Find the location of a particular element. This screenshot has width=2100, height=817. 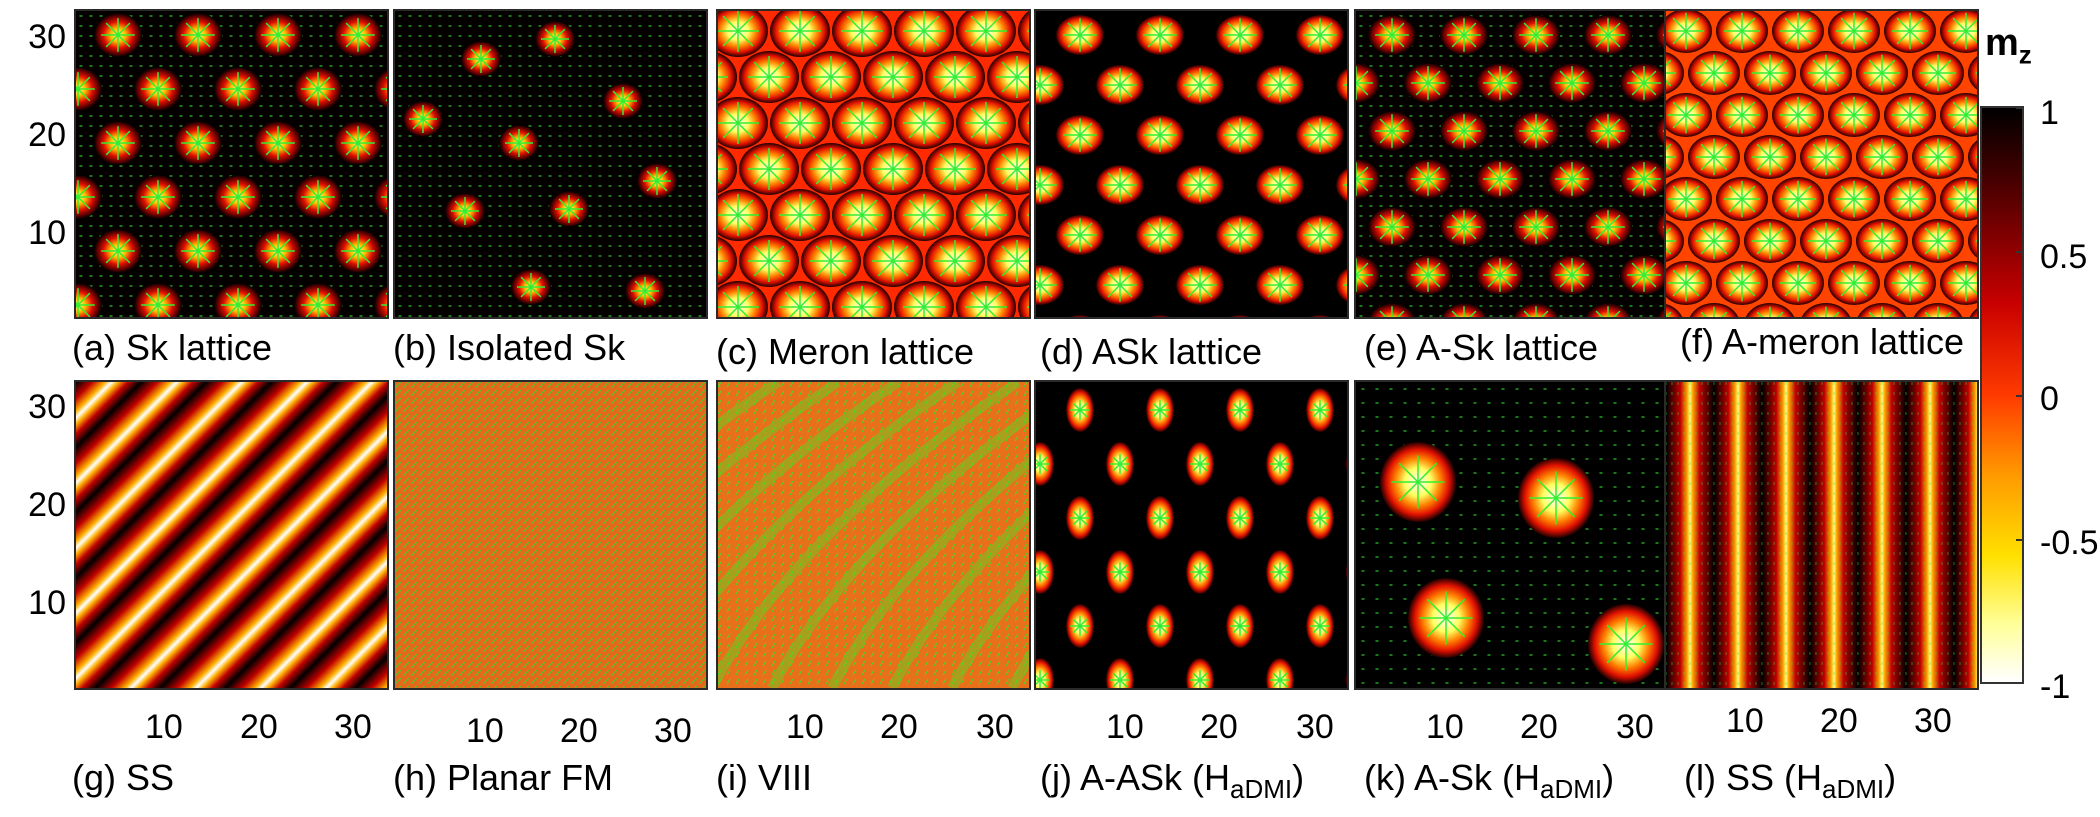

panel-label-h: (h) Planar FM is located at coordinates (503, 777).